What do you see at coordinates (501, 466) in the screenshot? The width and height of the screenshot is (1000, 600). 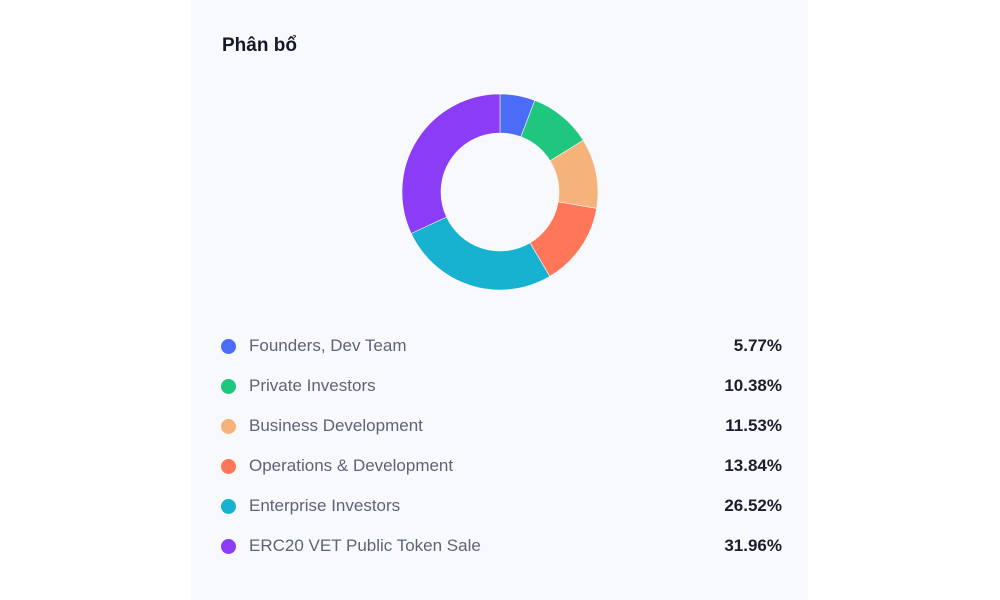 I see `legend-item: Operations & Development 13.84%` at bounding box center [501, 466].